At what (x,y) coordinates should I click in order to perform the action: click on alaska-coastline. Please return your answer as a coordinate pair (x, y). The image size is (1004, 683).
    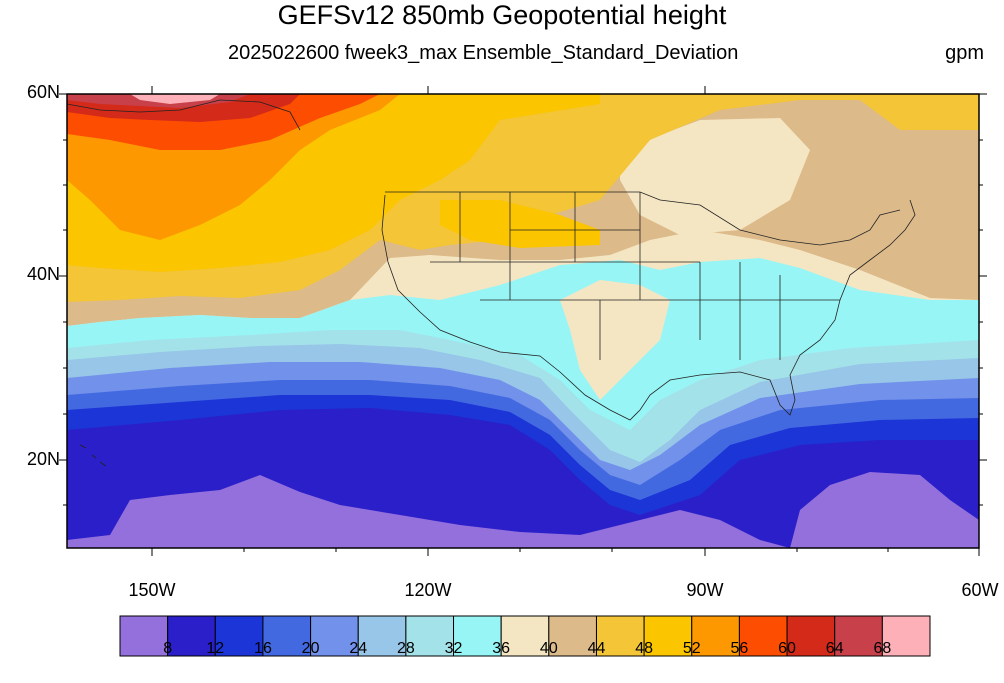
    Looking at the image, I should click on (184, 115).